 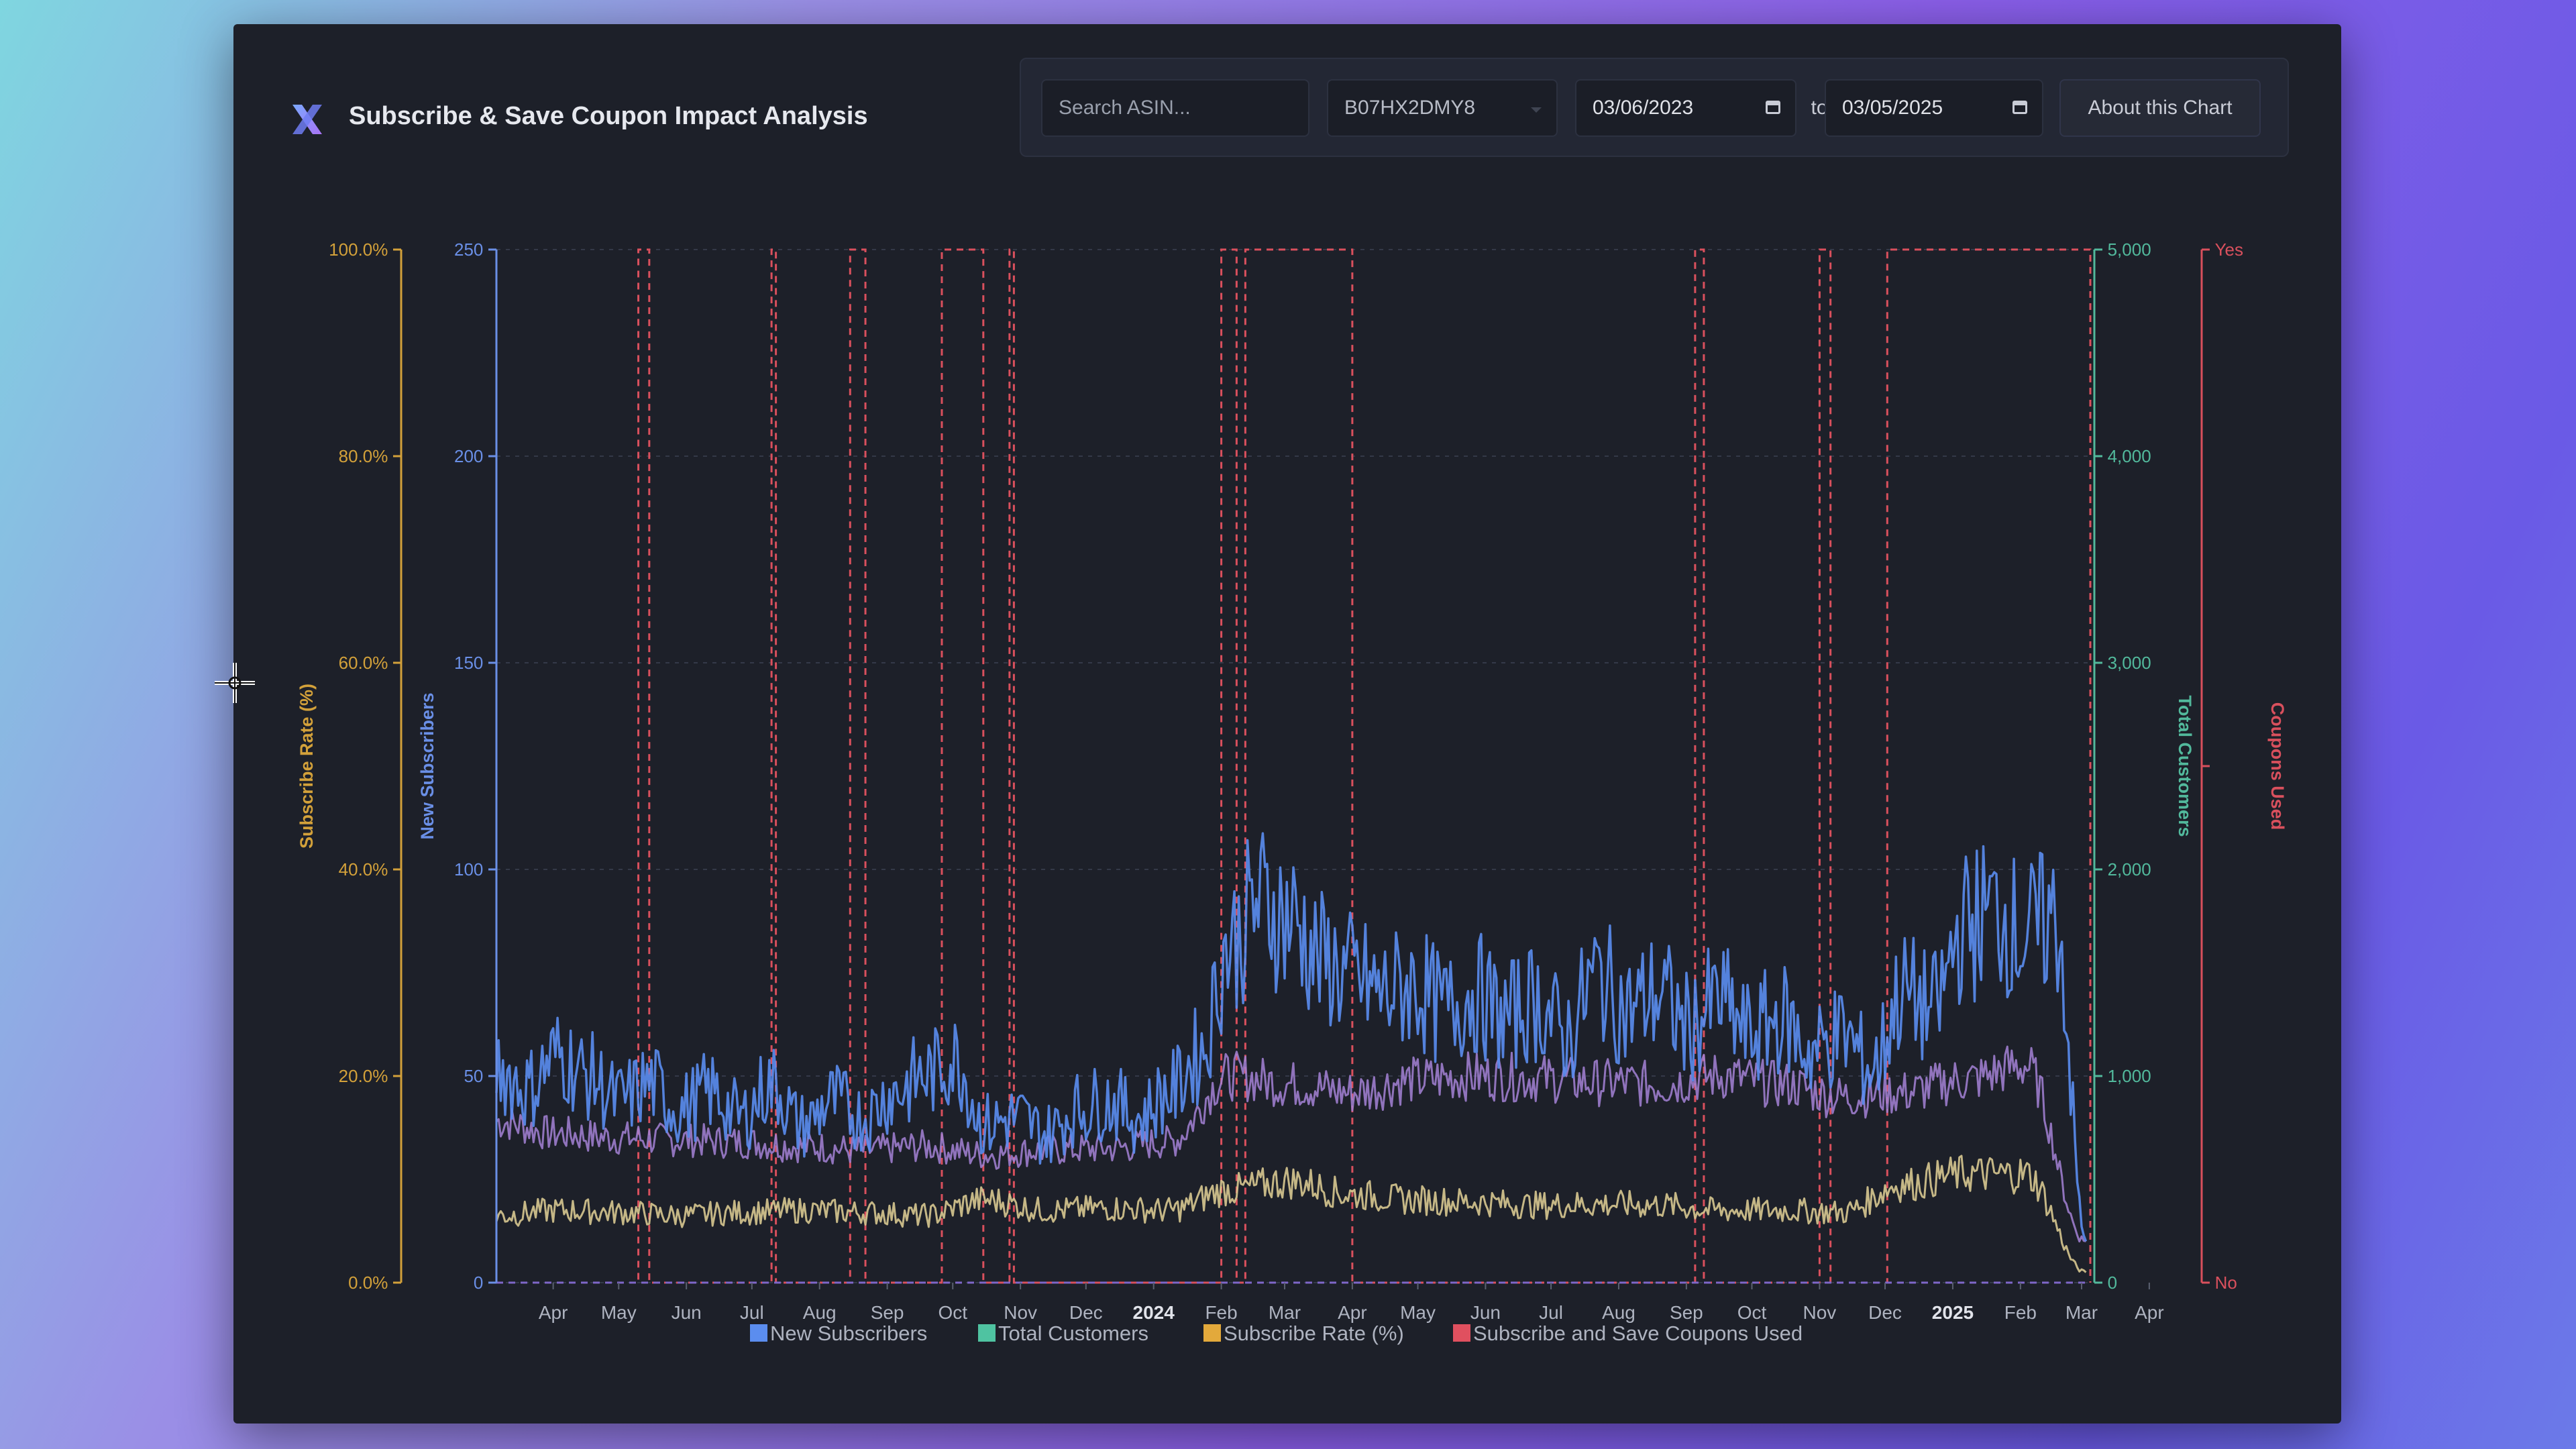 I want to click on axis-tick-label: Yes, so click(x=2229, y=249).